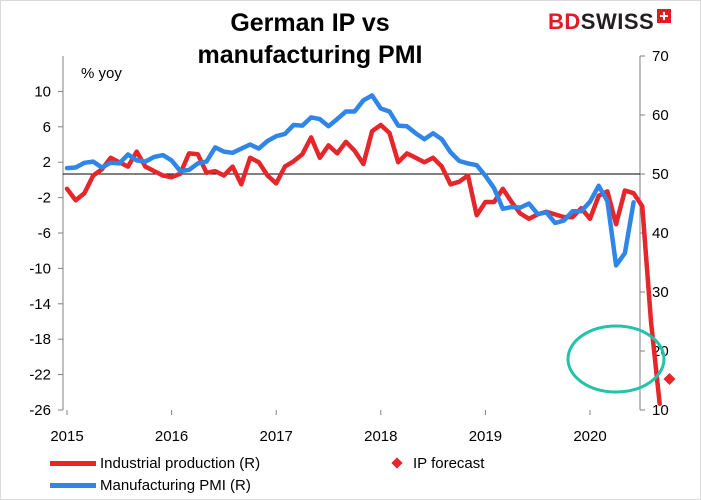 The height and width of the screenshot is (500, 701). What do you see at coordinates (66, 436) in the screenshot?
I see `x-tick-label: 2015` at bounding box center [66, 436].